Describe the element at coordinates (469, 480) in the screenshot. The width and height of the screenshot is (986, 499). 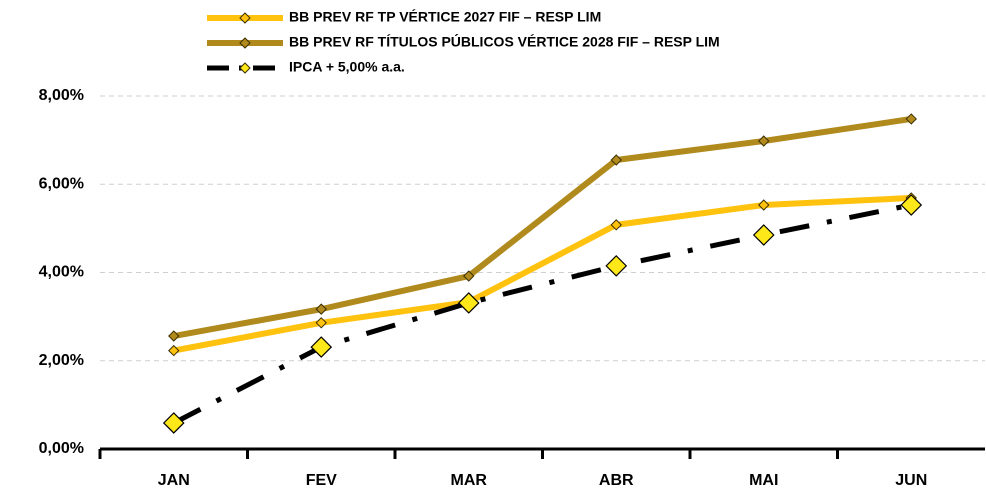
I see `x-tick-label: MAR` at that location.